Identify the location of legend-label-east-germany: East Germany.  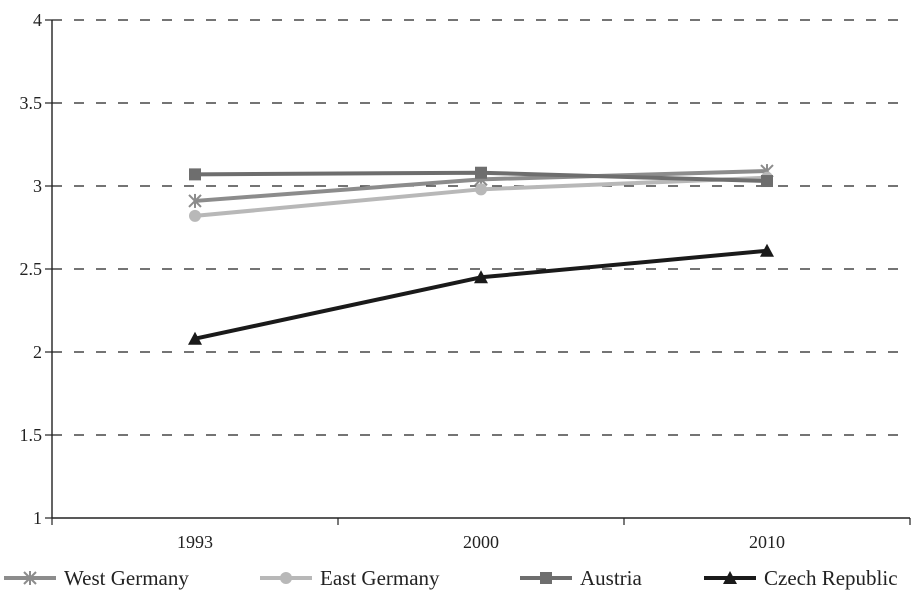
(380, 577).